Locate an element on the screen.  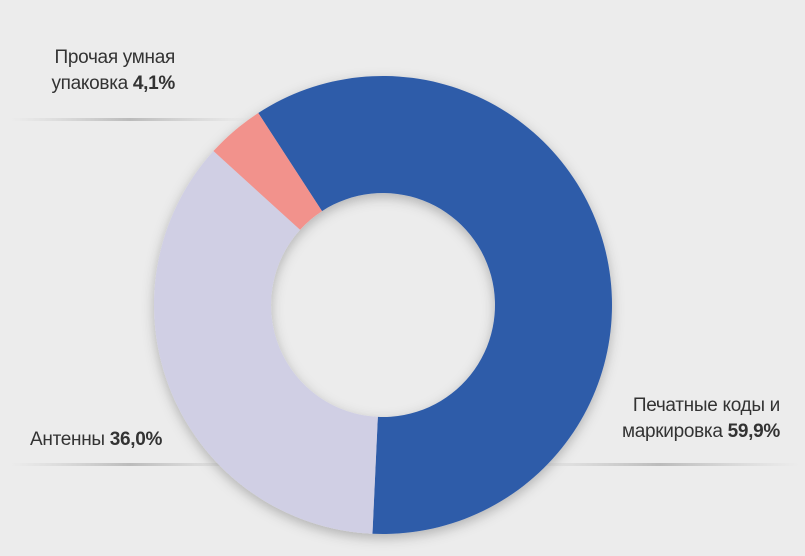
slice-label: Антенны 36,0% is located at coordinates (140, 440).